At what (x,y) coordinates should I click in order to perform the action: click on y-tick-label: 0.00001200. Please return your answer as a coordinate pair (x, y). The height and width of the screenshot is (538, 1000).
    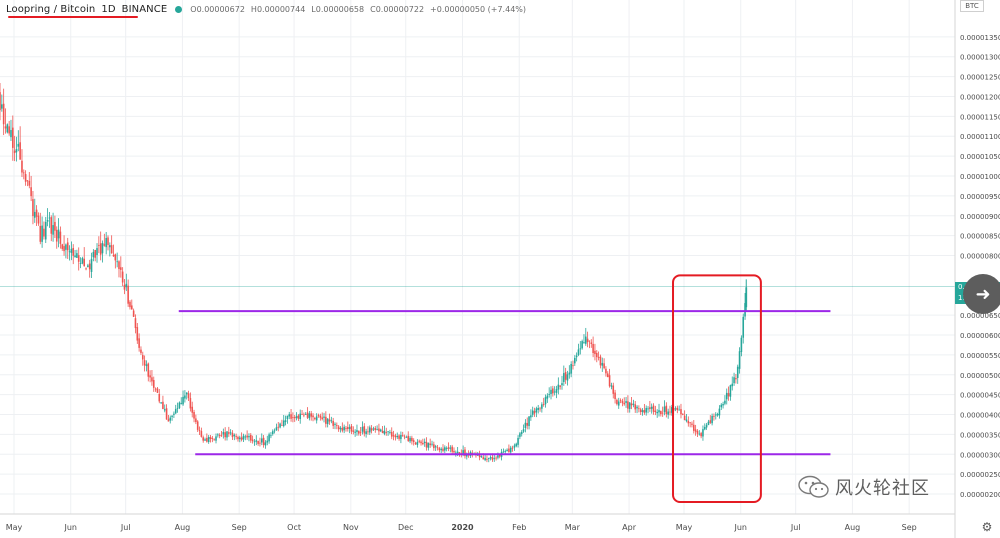
    Looking at the image, I should click on (980, 97).